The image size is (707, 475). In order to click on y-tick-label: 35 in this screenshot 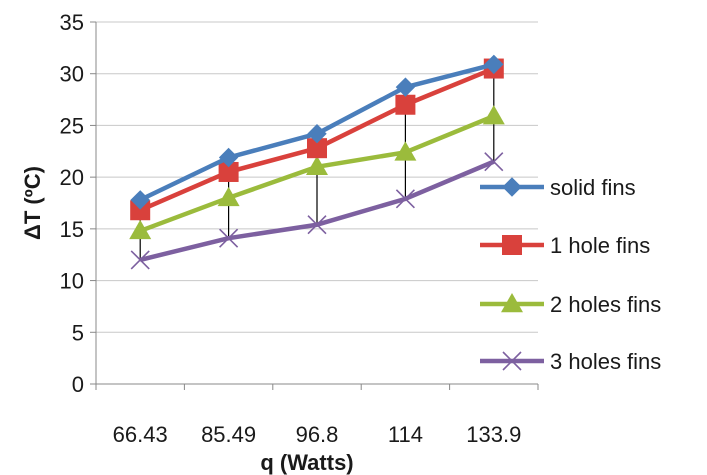, I will do `click(72, 22)`.